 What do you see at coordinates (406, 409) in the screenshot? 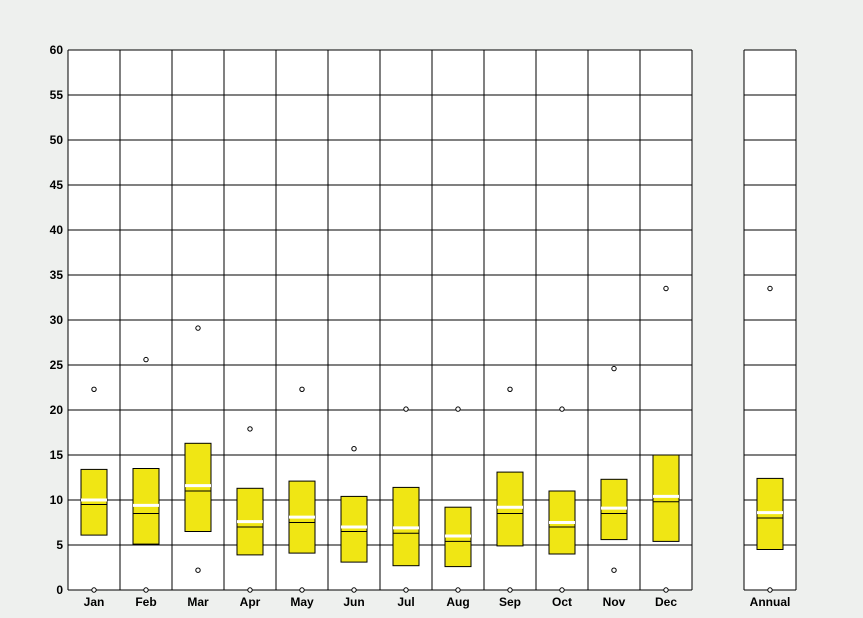
I see `max-point-jul` at bounding box center [406, 409].